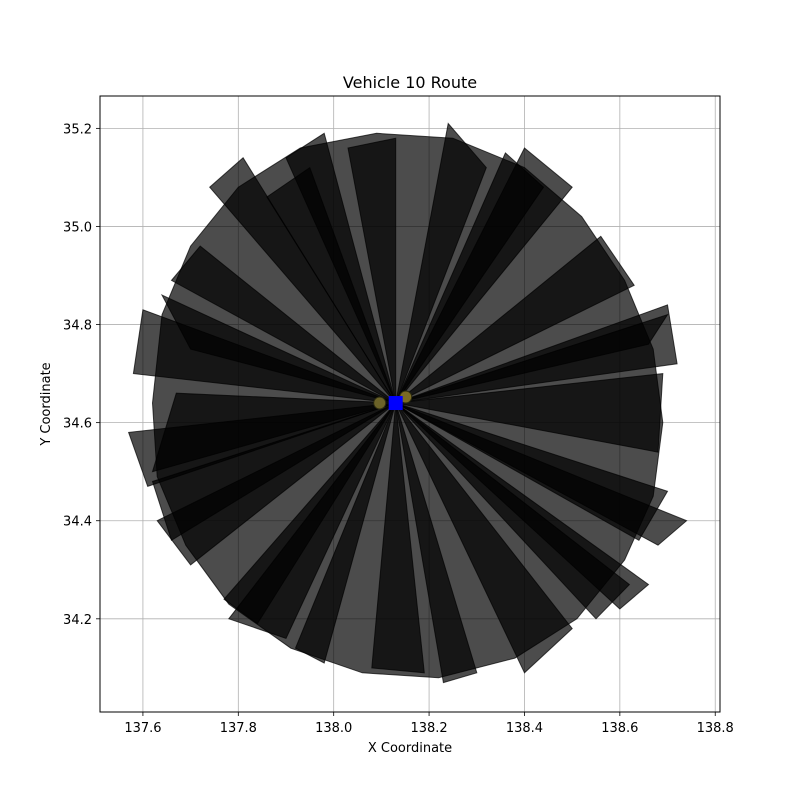 The width and height of the screenshot is (800, 800). What do you see at coordinates (238, 728) in the screenshot?
I see `x-tick-label: 137.8` at bounding box center [238, 728].